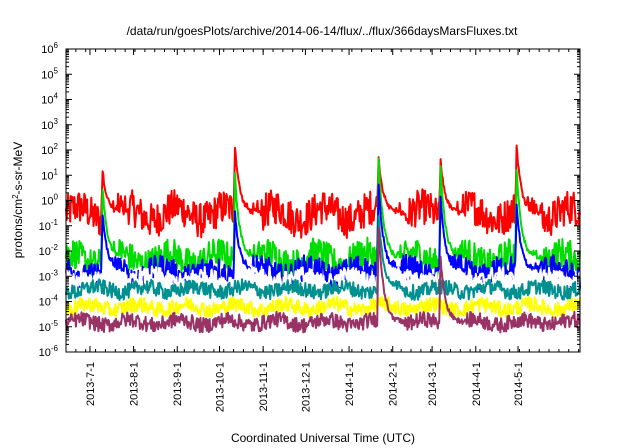 The width and height of the screenshot is (640, 448). What do you see at coordinates (55, 222) in the screenshot?
I see `y-tick-exp: -1` at bounding box center [55, 222].